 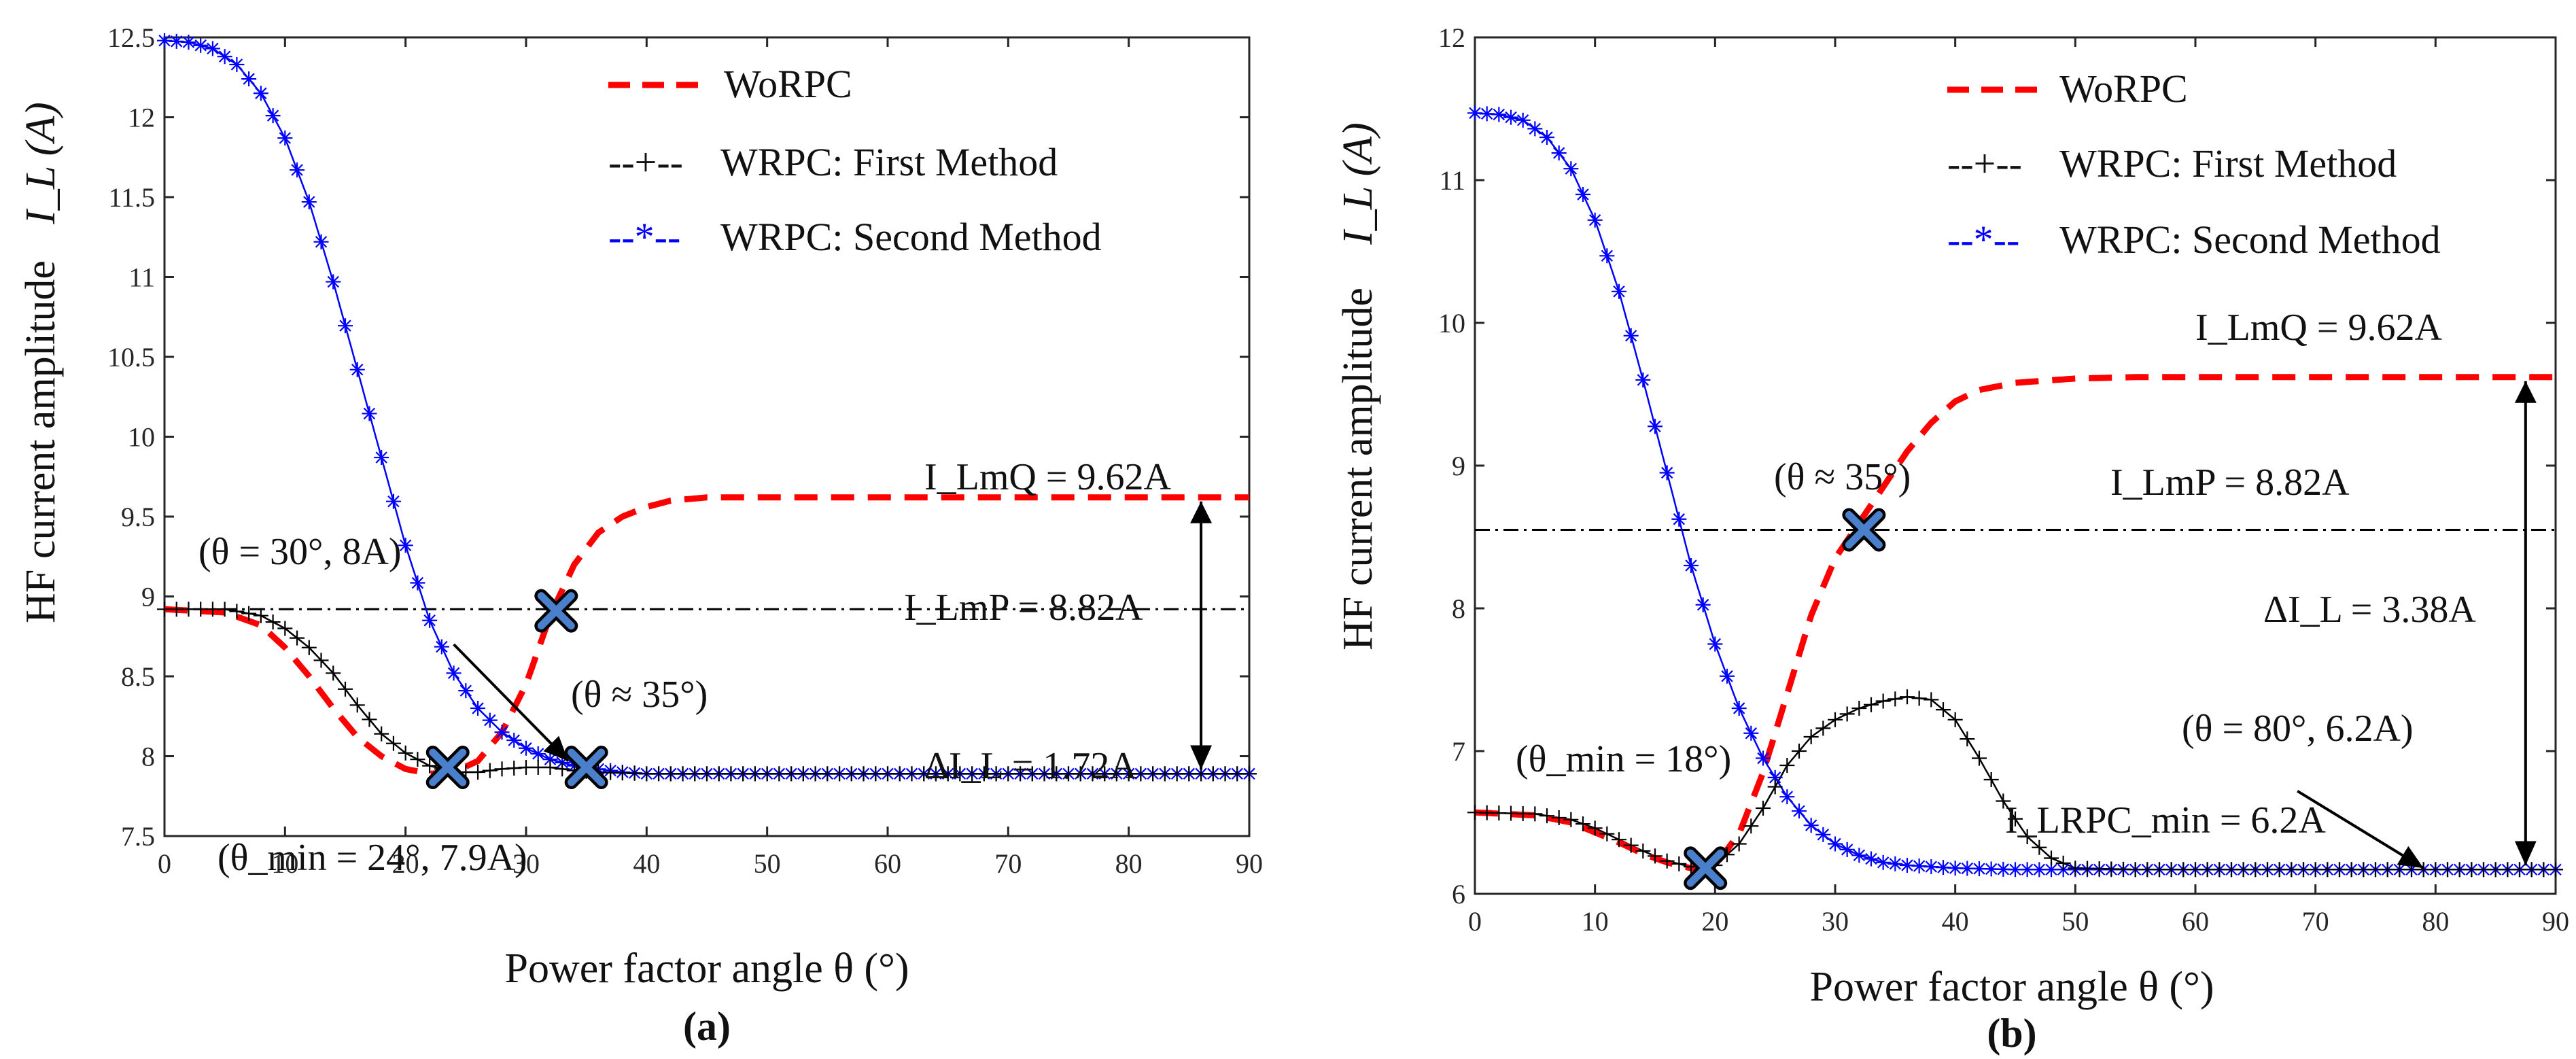 What do you see at coordinates (2369, 610) in the screenshot?
I see `annotation-delta-b: ΔI_L = 3.38A` at bounding box center [2369, 610].